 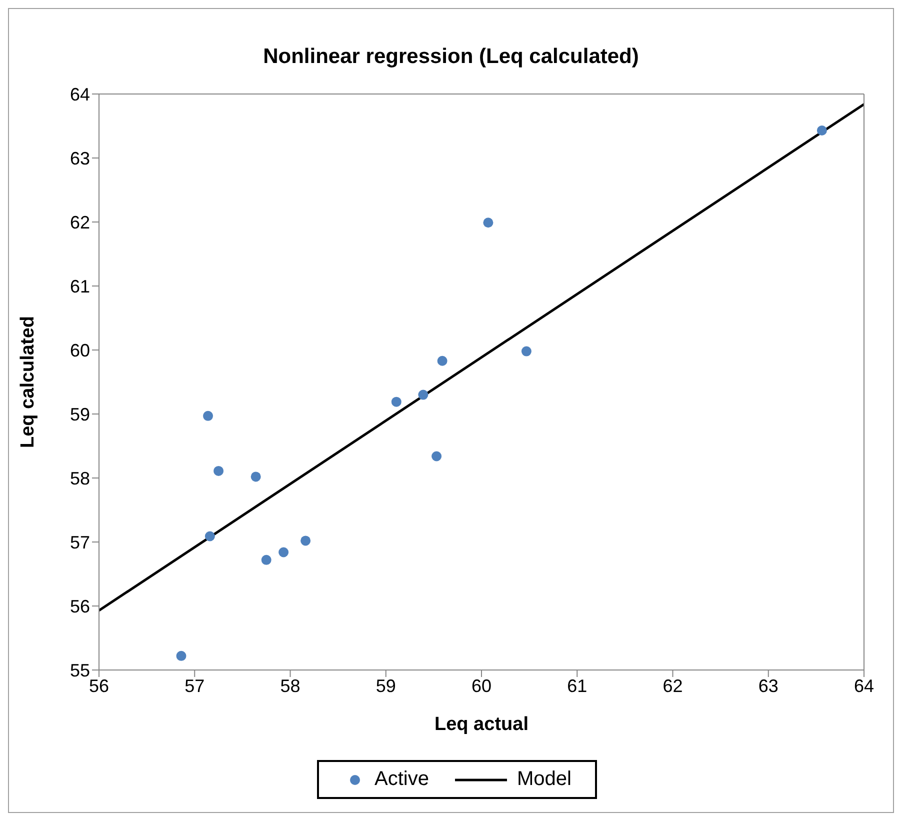 I want to click on x-tick-label: 62, so click(x=672, y=686).